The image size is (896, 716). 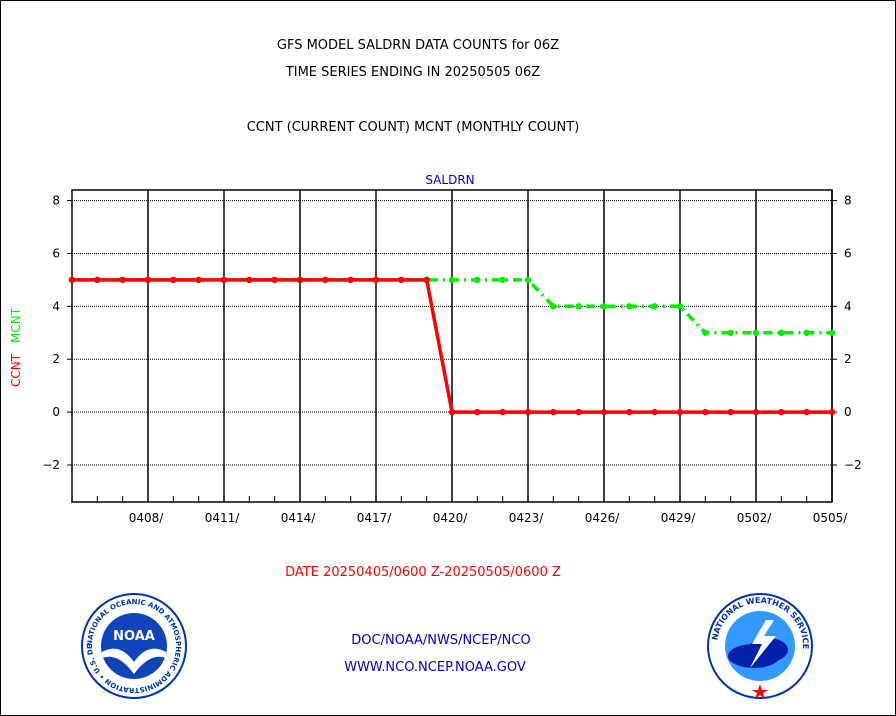 I want to click on x-tick-label: 0417/, so click(x=375, y=518).